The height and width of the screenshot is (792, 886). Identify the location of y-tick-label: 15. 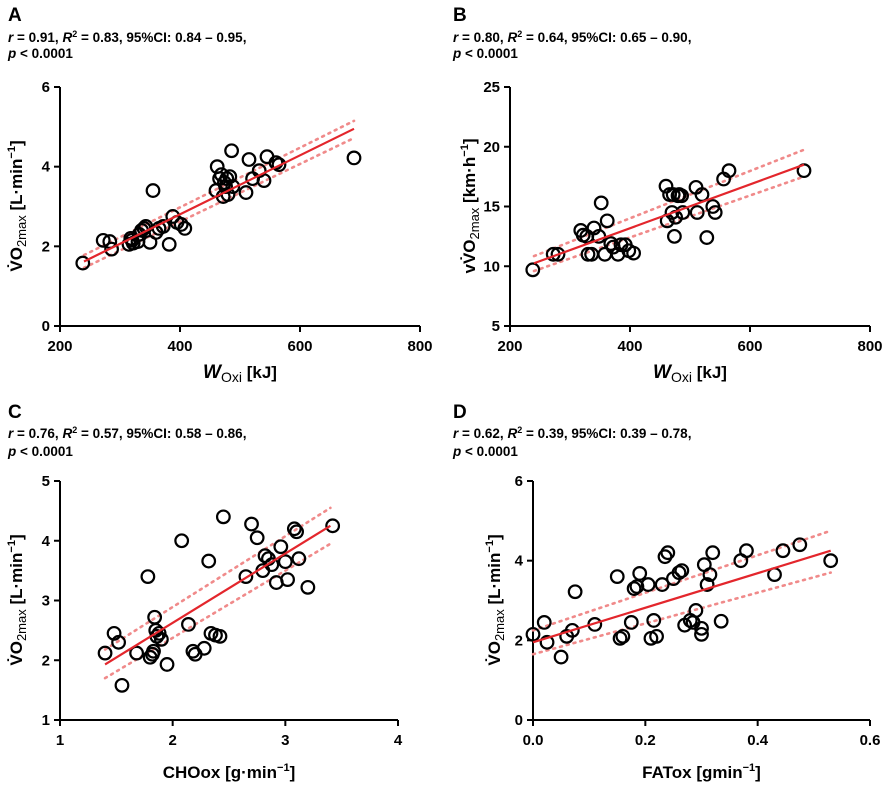
(491, 207).